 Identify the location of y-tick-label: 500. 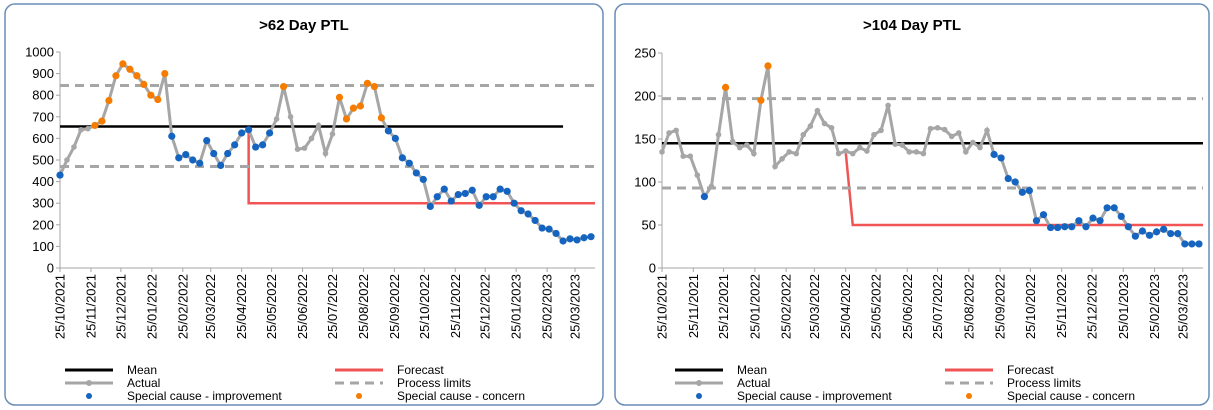
(43, 160).